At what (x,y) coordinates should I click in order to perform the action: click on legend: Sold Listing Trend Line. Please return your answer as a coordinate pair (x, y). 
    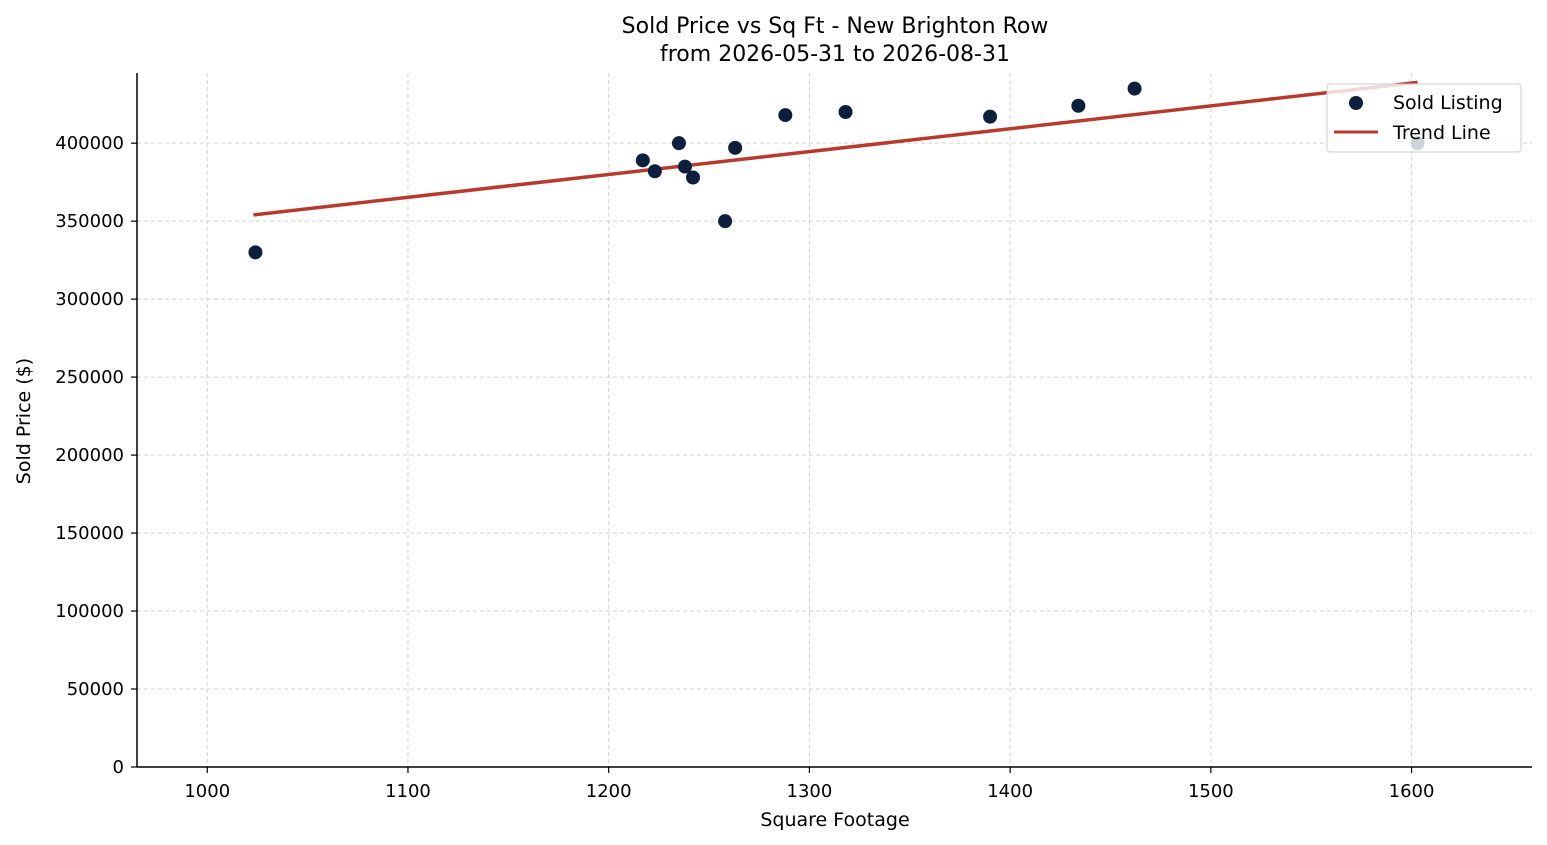
    Looking at the image, I should click on (1424, 118).